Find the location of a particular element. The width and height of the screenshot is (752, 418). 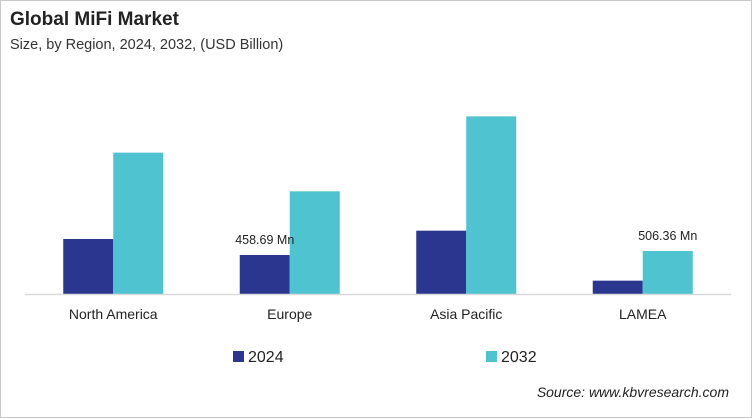

bar-2024-asia-pacific is located at coordinates (441, 262).